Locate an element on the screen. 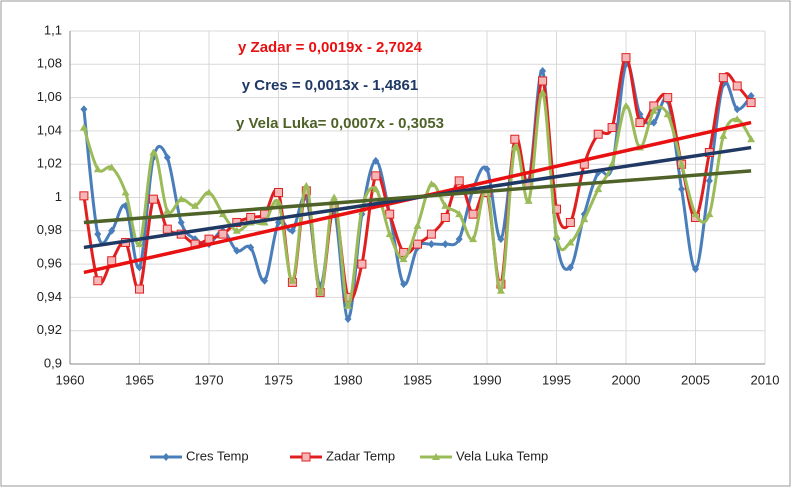  x-tick-label: 1985 is located at coordinates (417, 379).